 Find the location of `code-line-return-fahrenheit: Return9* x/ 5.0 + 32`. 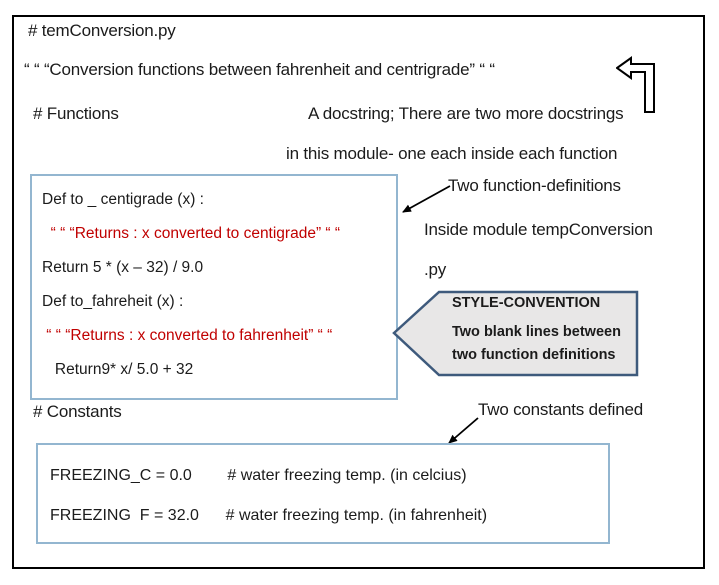

code-line-return-fahrenheit: Return9* x/ 5.0 + 32 is located at coordinates (118, 369).